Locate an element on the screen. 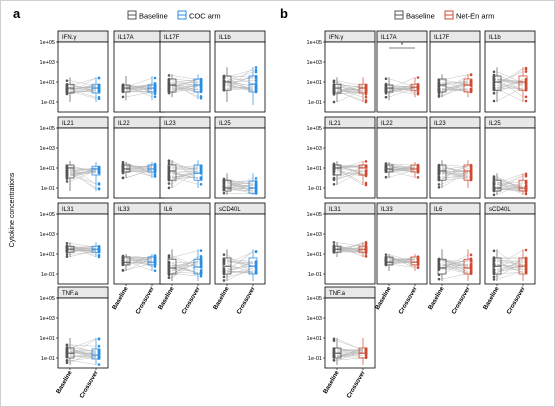 The height and width of the screenshot is (407, 555). y-tick-label: 1e-01 is located at coordinates (48, 189).